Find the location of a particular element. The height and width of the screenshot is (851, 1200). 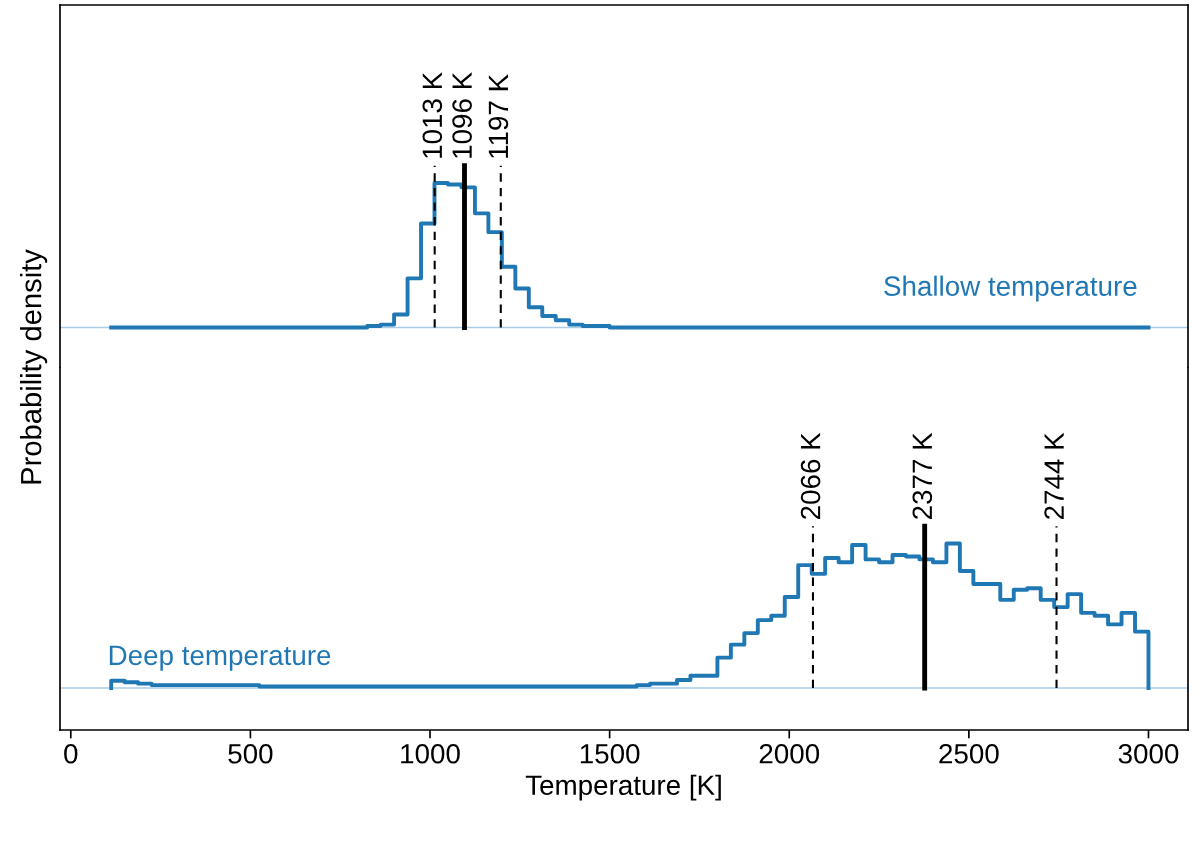

x-tick-label: 0 is located at coordinates (71, 753).